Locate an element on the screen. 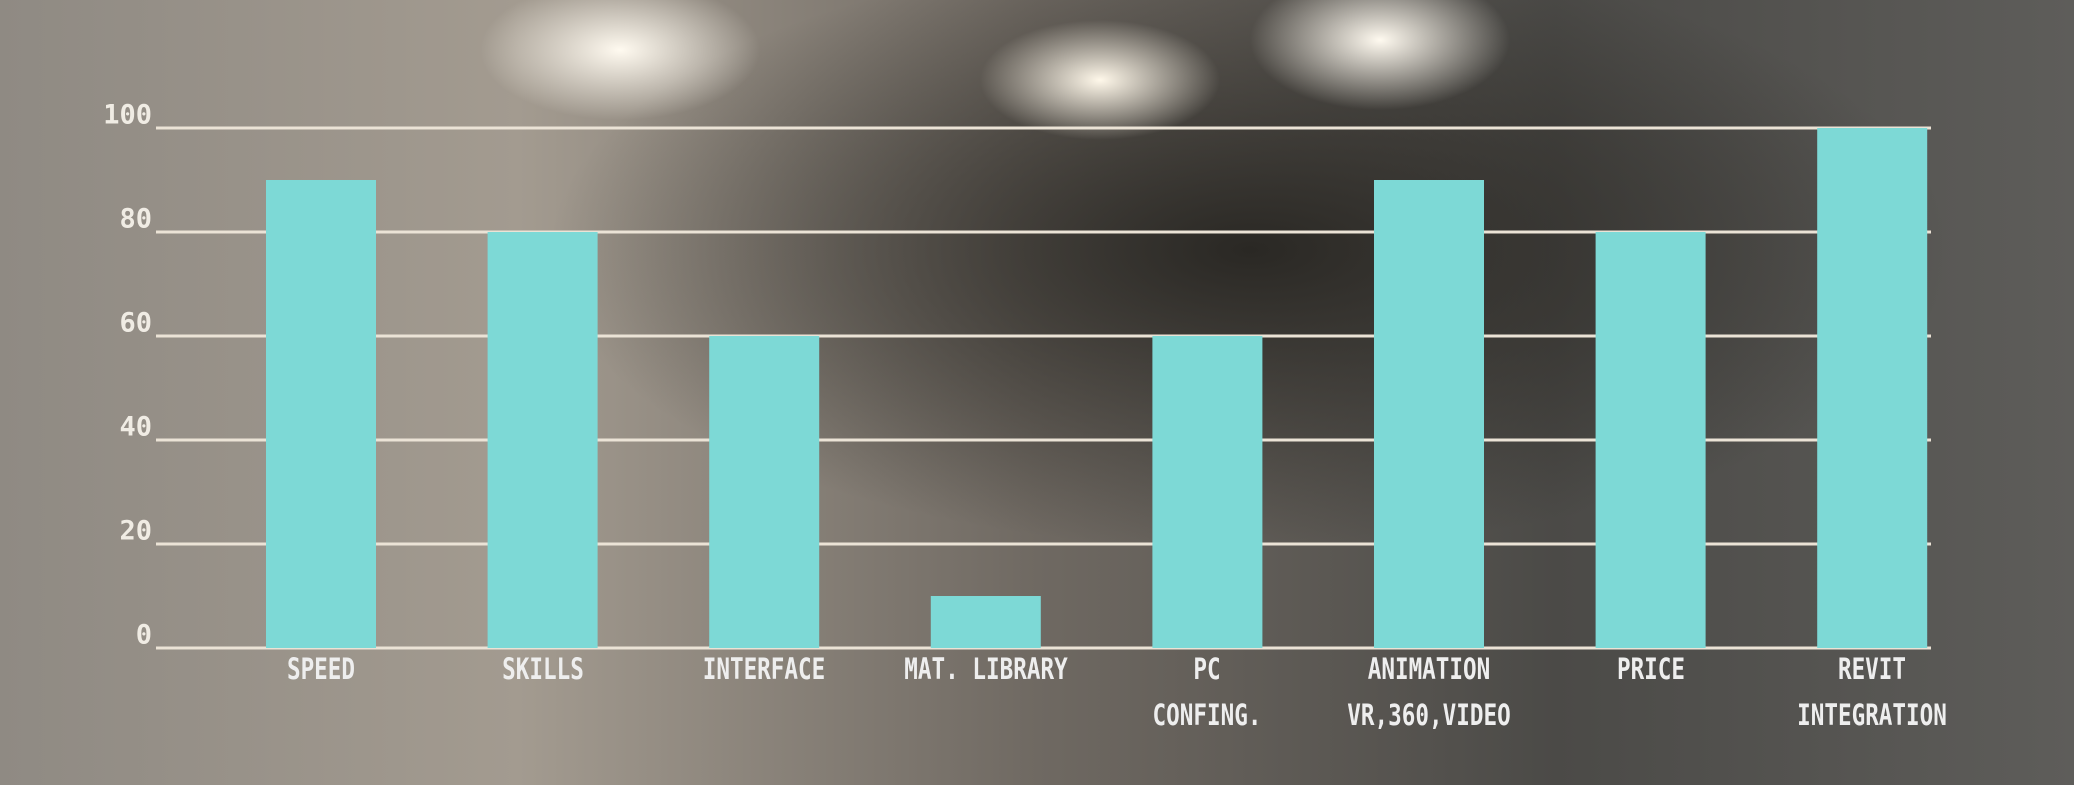  x-tick-label: SPEED is located at coordinates (321, 669).